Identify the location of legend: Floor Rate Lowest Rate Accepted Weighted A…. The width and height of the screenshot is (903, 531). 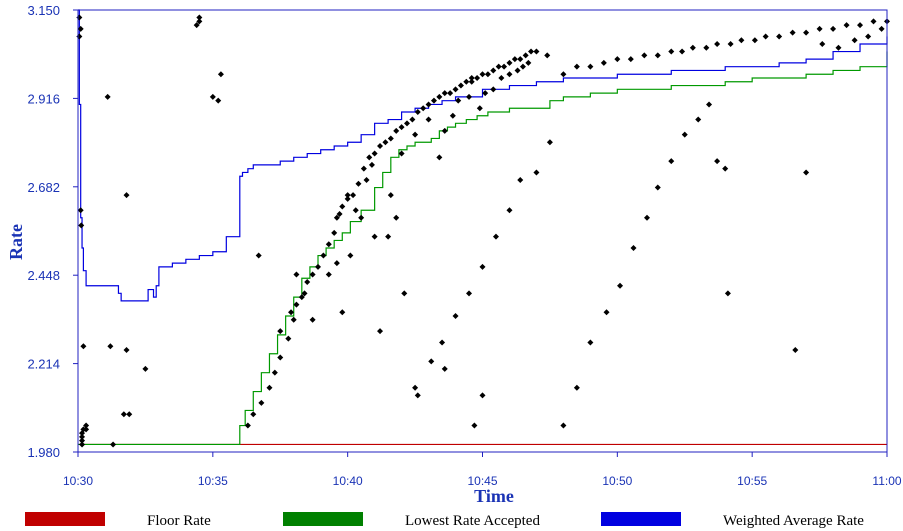
(444, 520).